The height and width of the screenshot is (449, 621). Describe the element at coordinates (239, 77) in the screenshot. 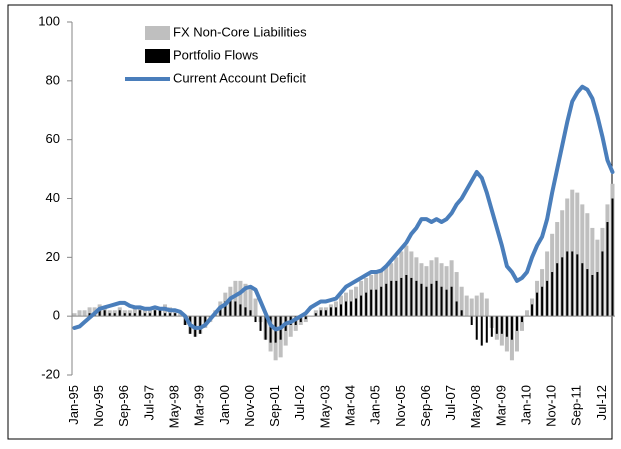

I see `legend-label: Current Account Deficit` at that location.